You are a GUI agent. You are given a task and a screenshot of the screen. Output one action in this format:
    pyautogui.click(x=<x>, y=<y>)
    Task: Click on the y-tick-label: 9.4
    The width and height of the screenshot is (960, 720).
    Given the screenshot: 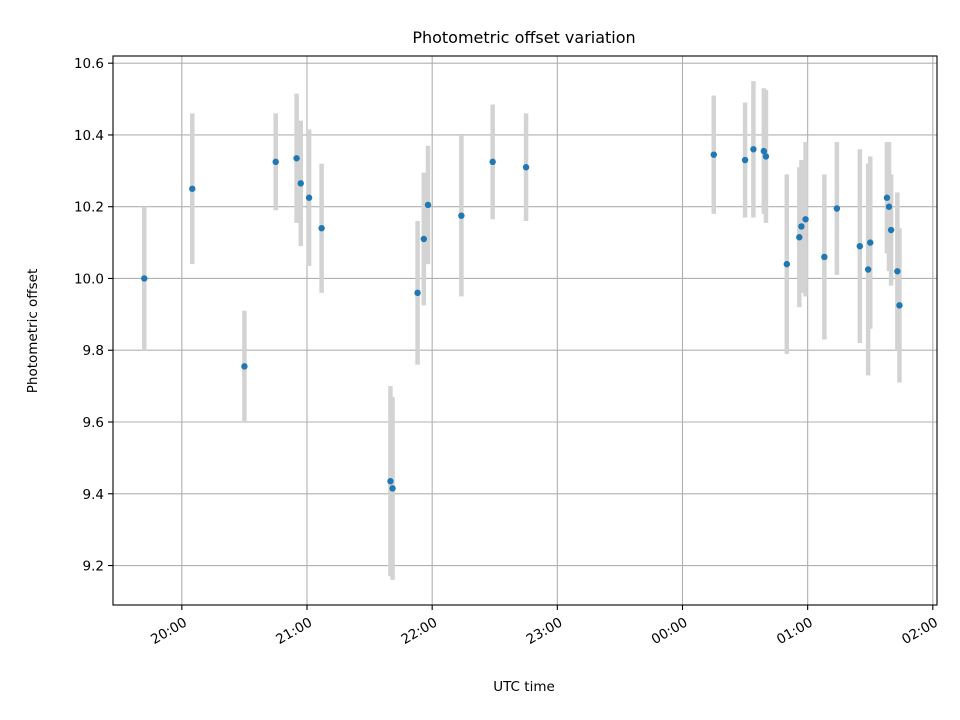 What is the action you would take?
    pyautogui.click(x=93, y=495)
    